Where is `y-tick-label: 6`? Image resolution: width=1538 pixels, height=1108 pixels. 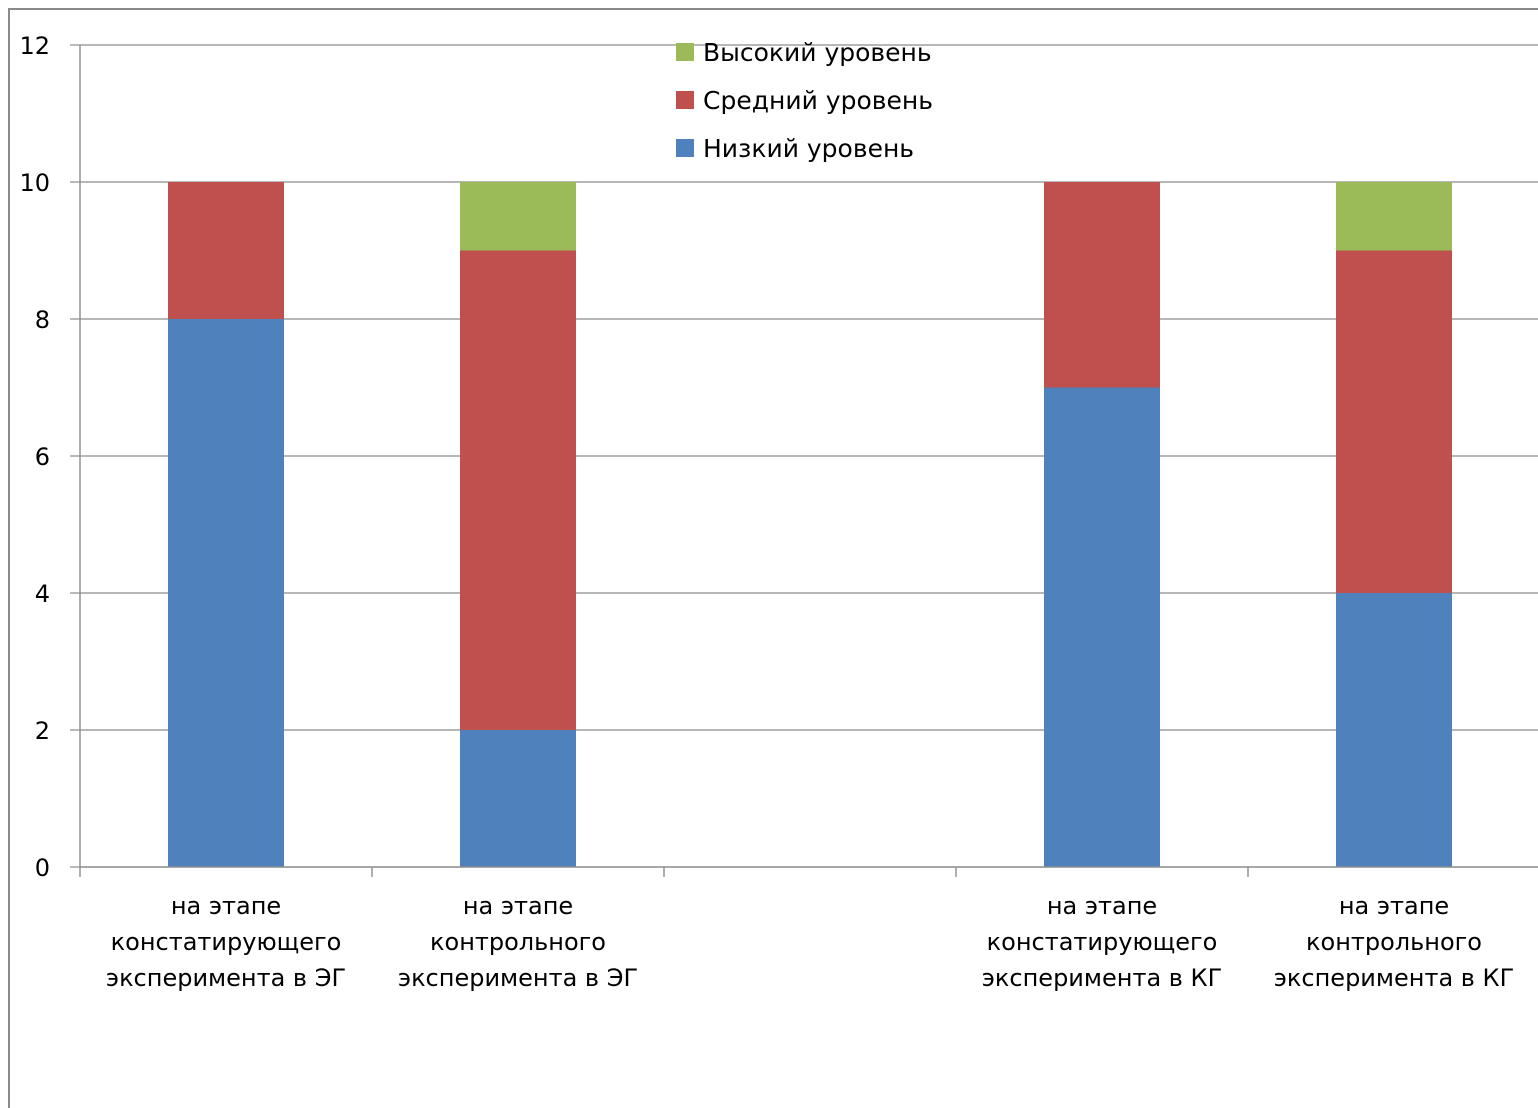 y-tick-label: 6 is located at coordinates (42, 457).